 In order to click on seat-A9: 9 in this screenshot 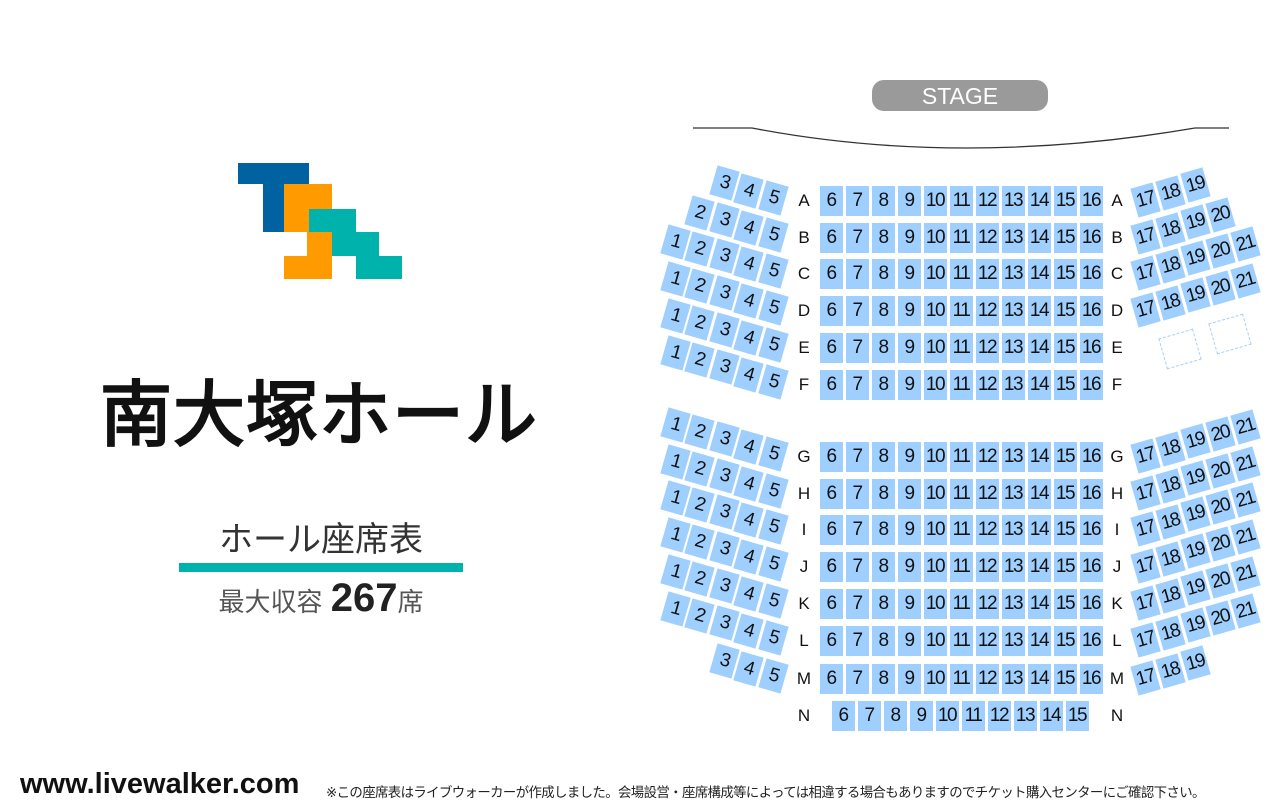, I will do `click(909, 201)`.